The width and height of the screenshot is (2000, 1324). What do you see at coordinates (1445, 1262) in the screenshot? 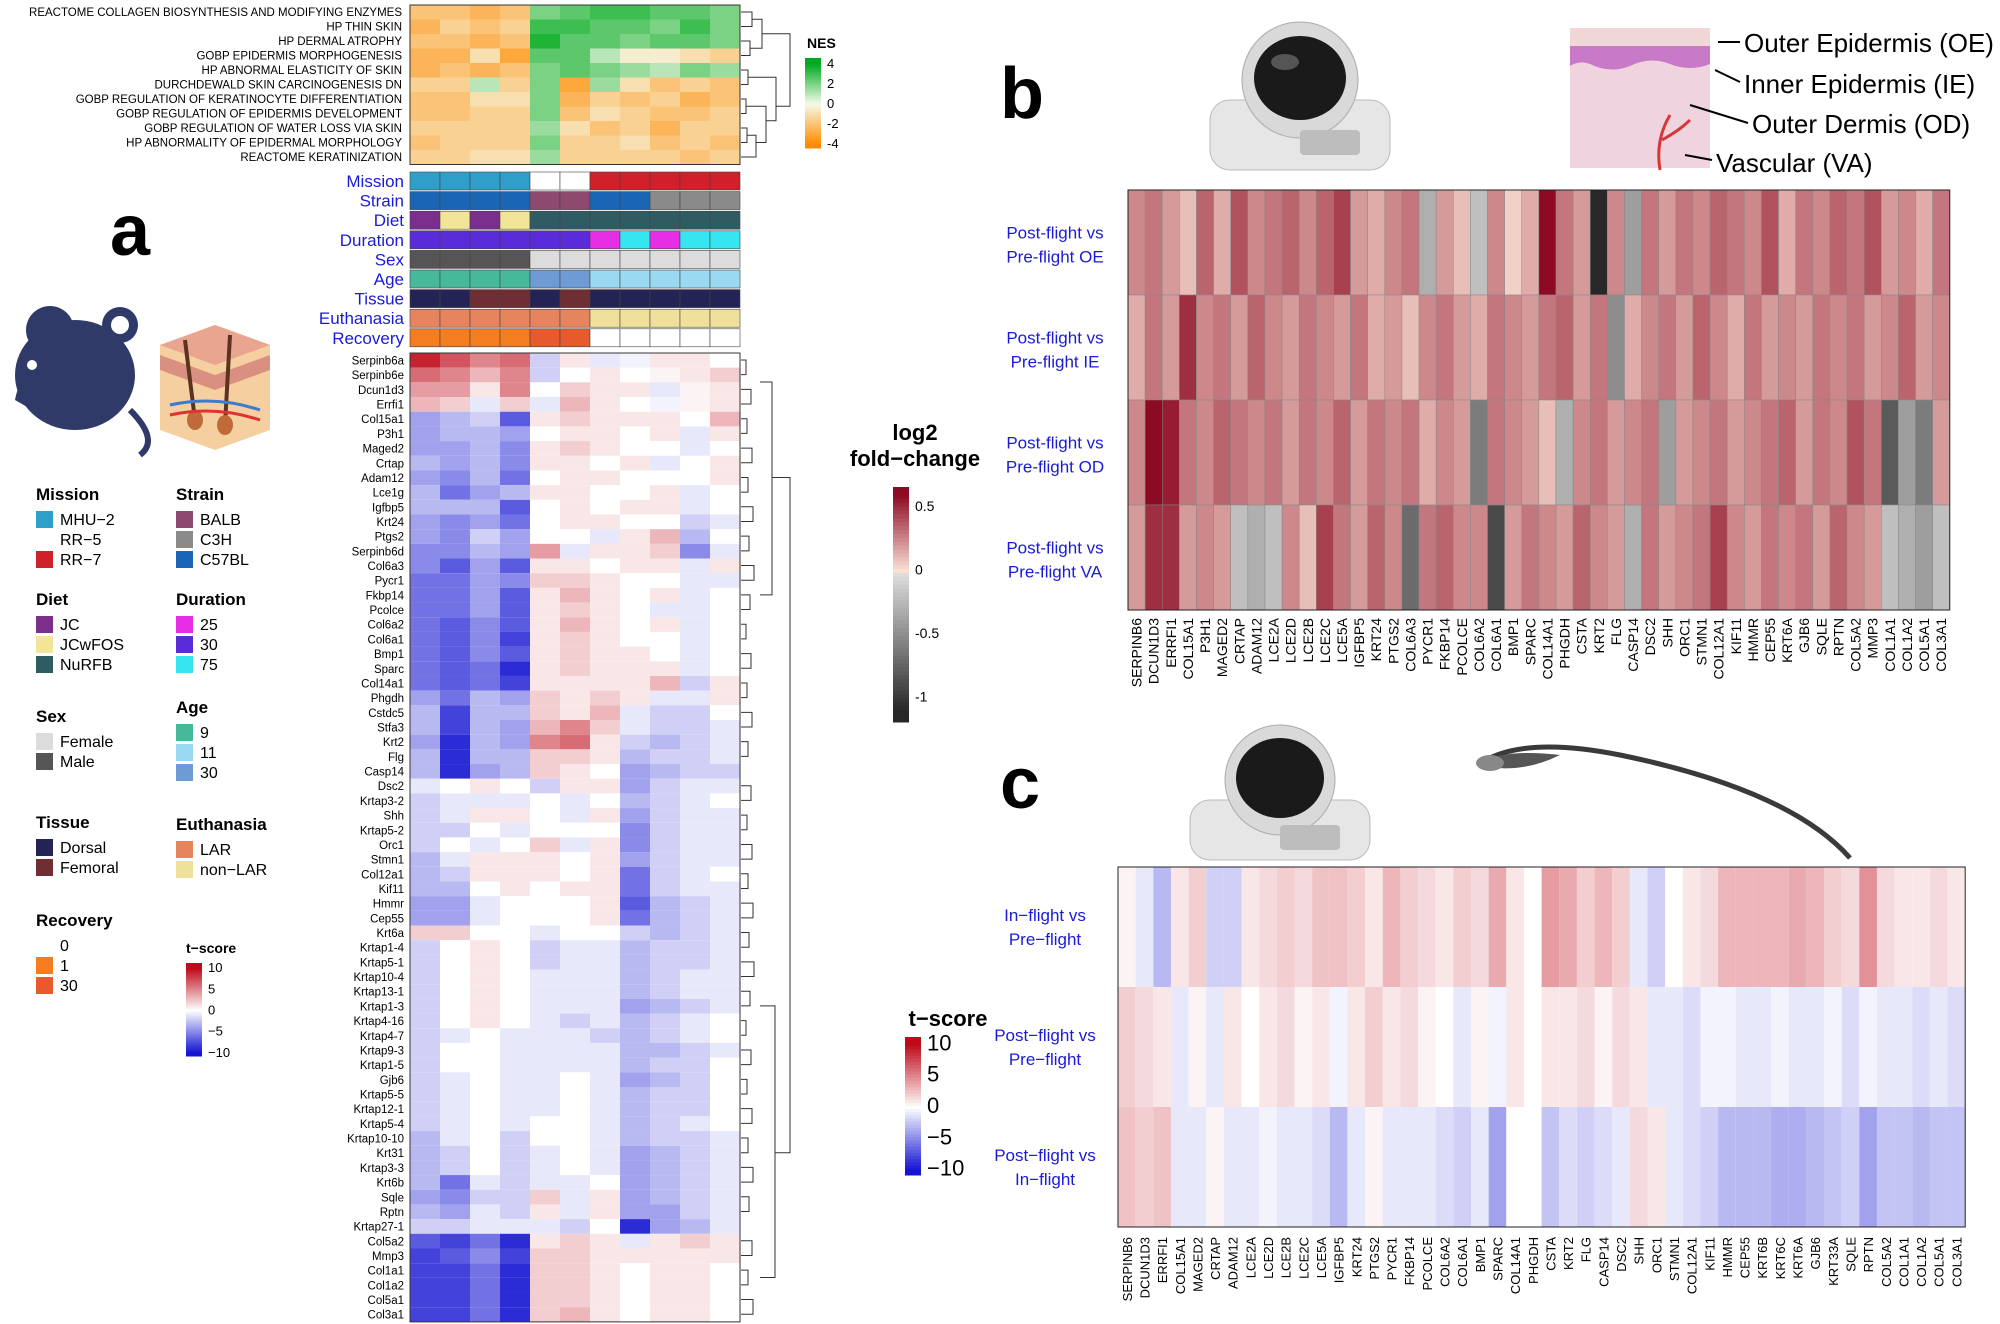
I see `astt-col-label: COL6A2` at bounding box center [1445, 1262].